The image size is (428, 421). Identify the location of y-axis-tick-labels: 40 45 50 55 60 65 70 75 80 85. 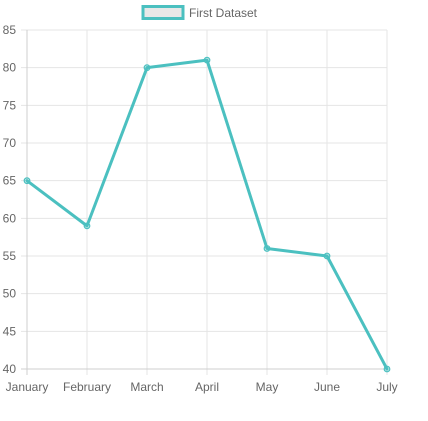
(10, 199).